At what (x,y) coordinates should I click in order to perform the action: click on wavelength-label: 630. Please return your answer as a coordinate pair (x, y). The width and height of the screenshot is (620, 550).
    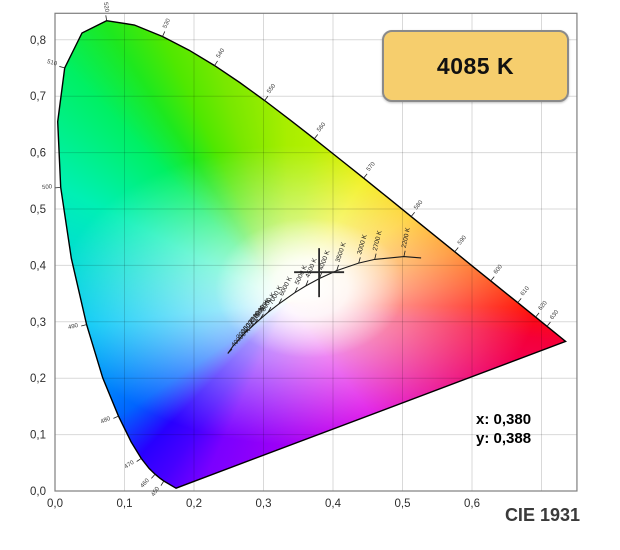
    Looking at the image, I should click on (554, 315).